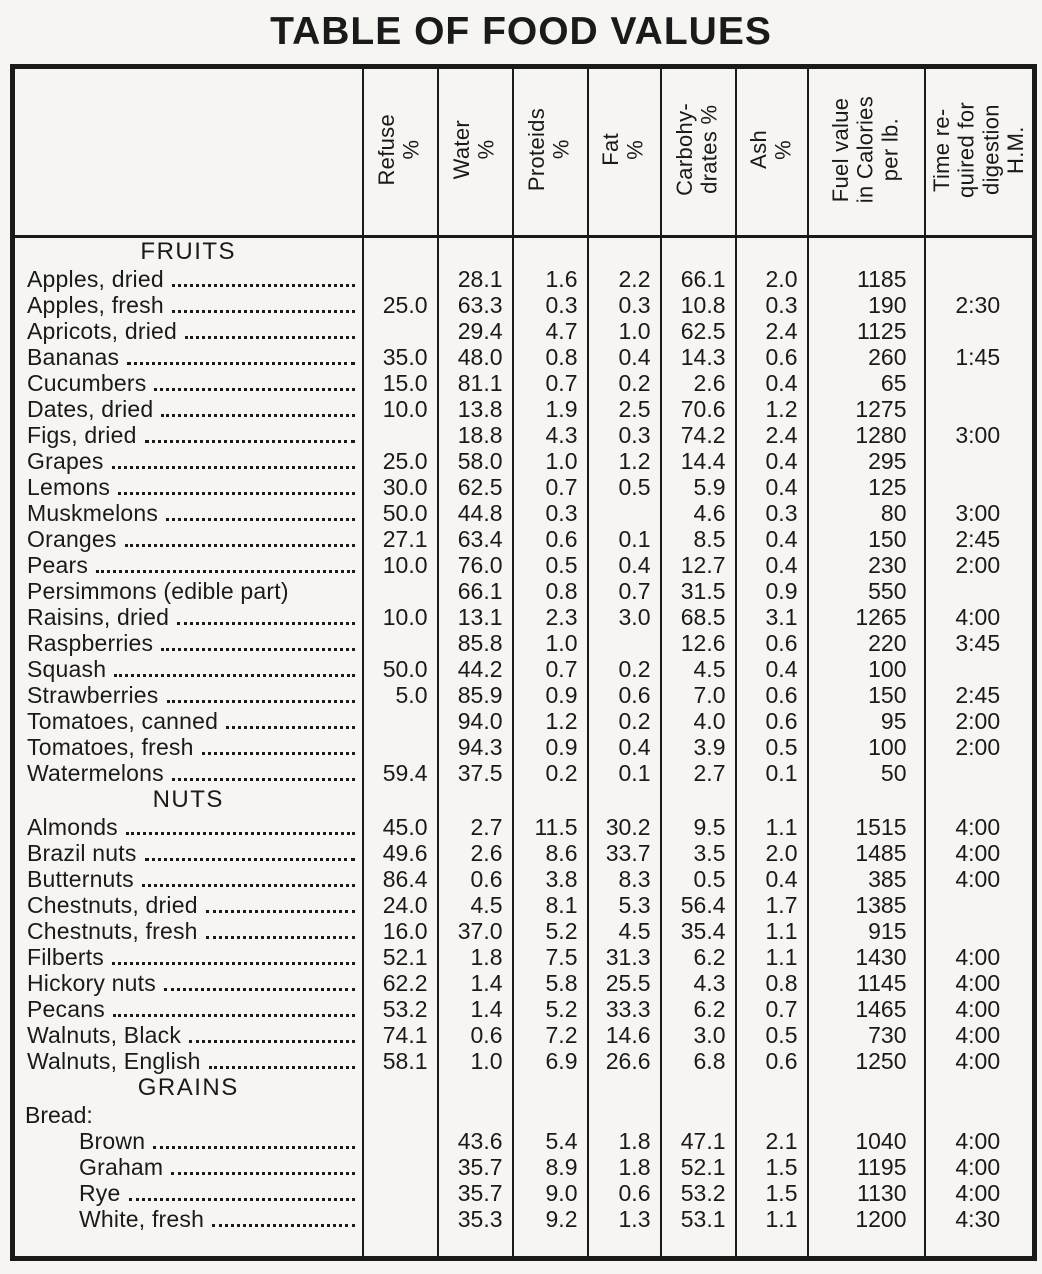 The image size is (1042, 1274). What do you see at coordinates (67, 669) in the screenshot?
I see `food-name: Squash` at bounding box center [67, 669].